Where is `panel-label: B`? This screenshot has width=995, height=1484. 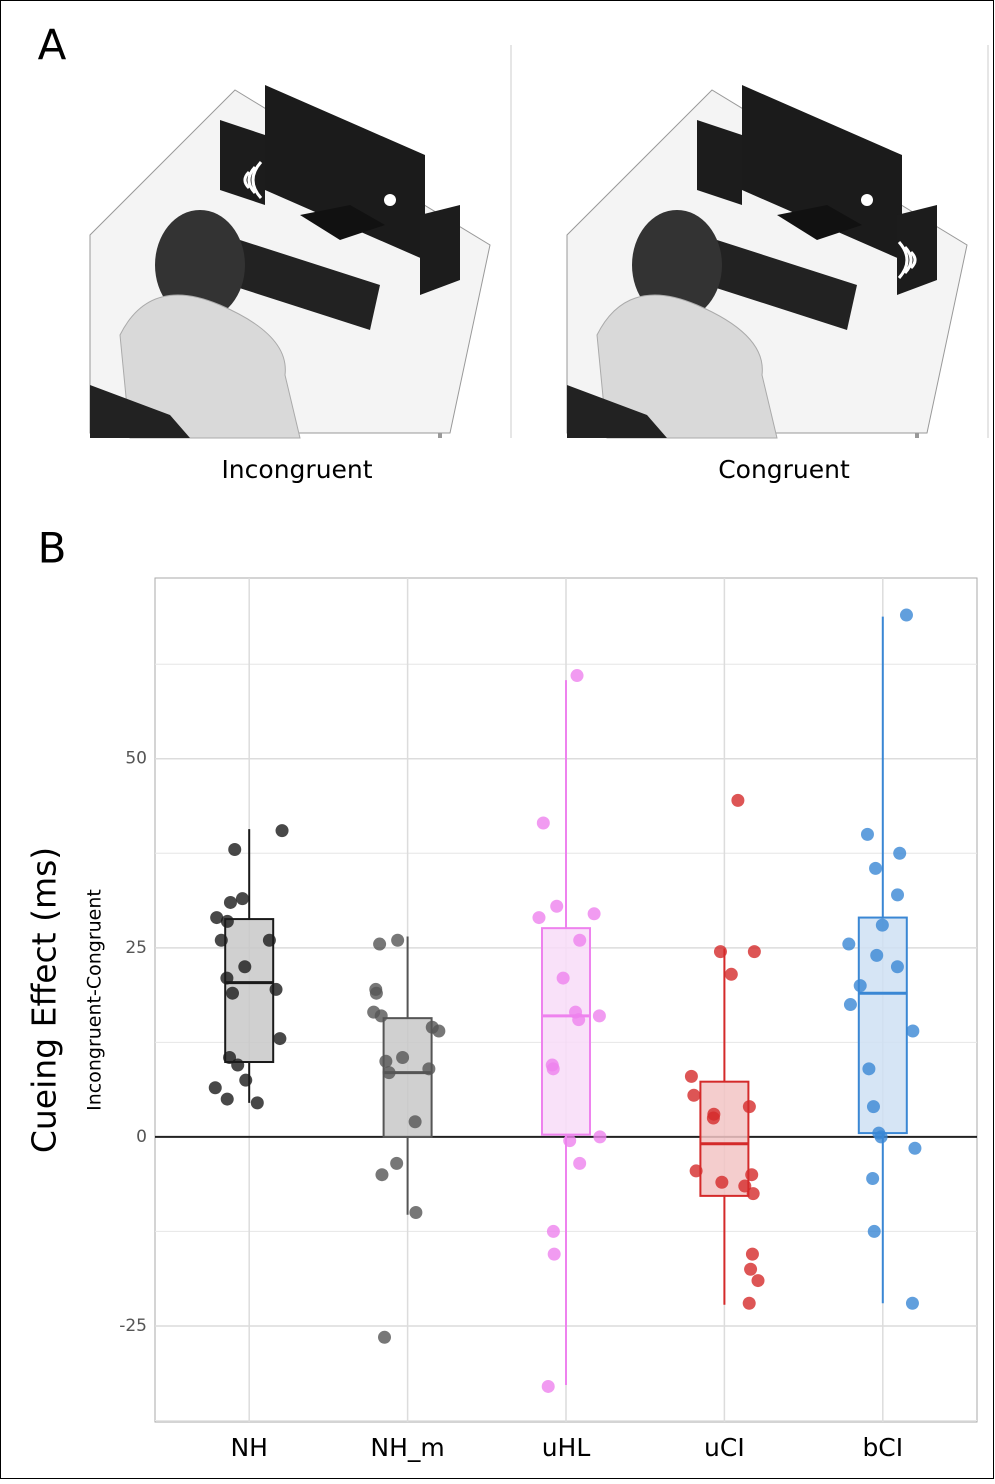
panel-label: B is located at coordinates (52, 548).